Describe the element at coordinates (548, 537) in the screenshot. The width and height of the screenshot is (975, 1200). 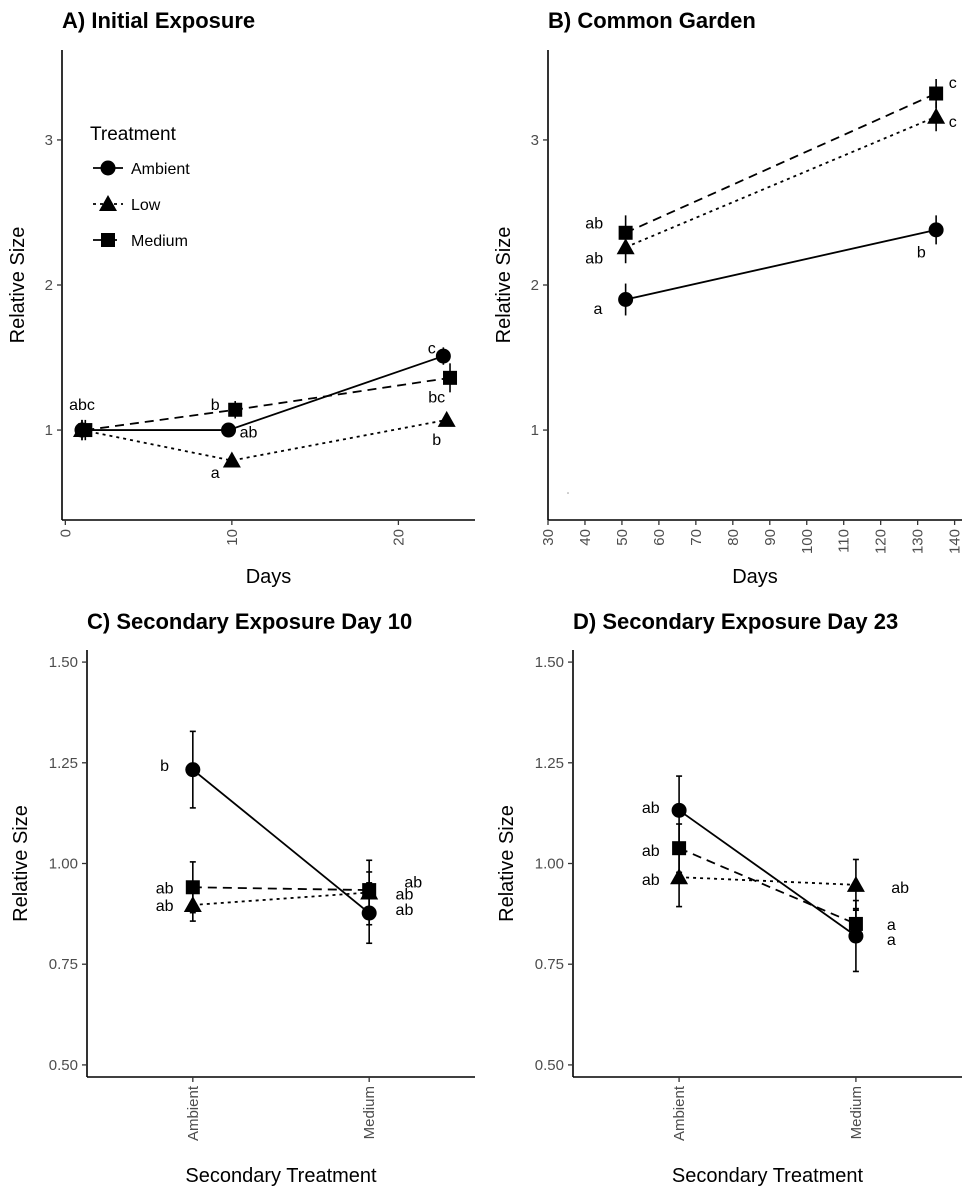
I see `x-tick-label: 30` at that location.